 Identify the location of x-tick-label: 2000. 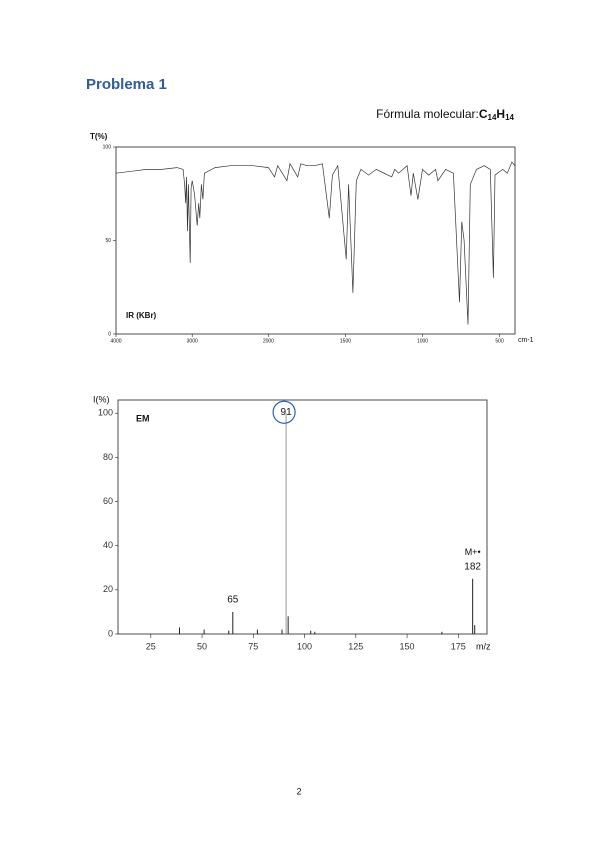
(268, 341).